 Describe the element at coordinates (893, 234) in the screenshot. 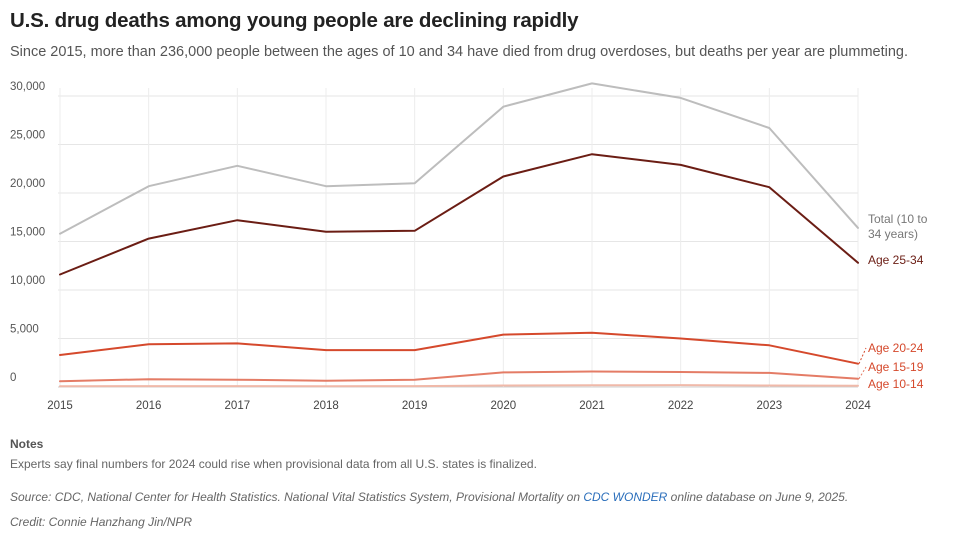

I see `series-label-line: 34 years)` at that location.